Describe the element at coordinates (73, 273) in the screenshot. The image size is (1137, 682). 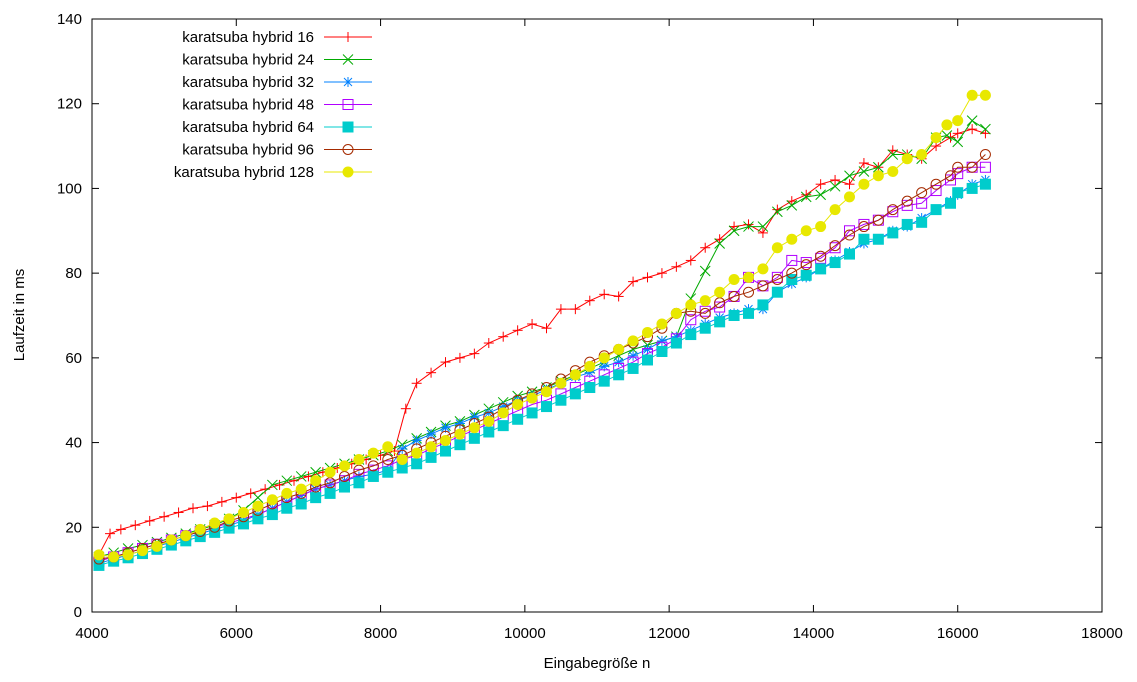
I see `y-tick-label: 80` at that location.